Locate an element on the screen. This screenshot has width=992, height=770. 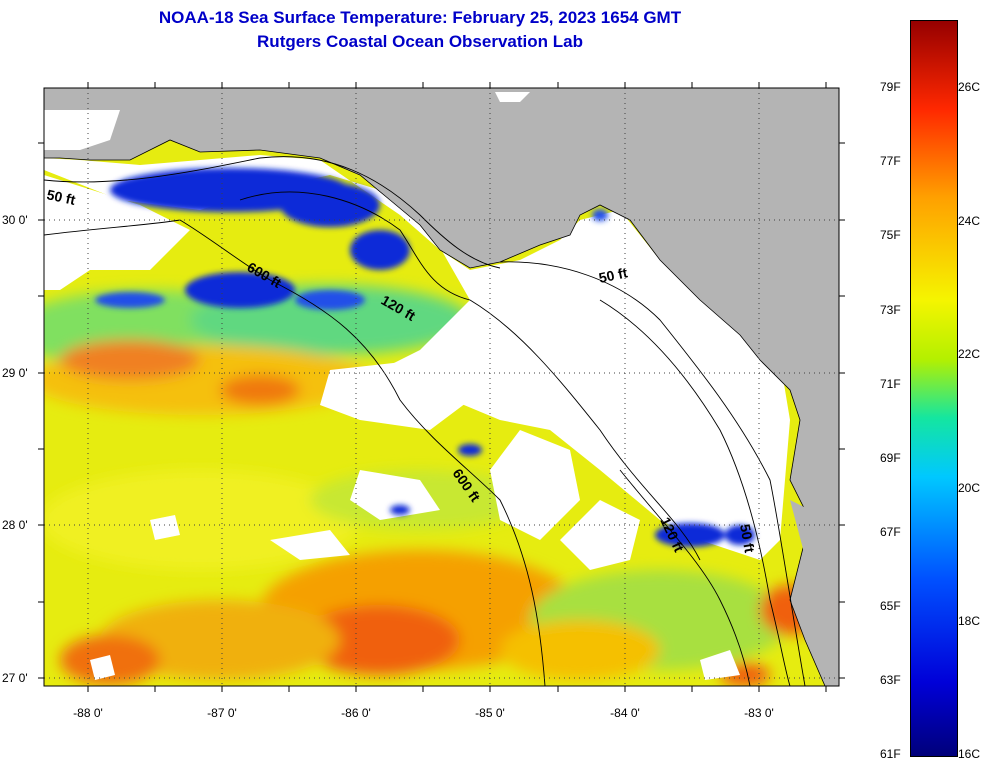
lon-label: -83 0' is located at coordinates (759, 713).